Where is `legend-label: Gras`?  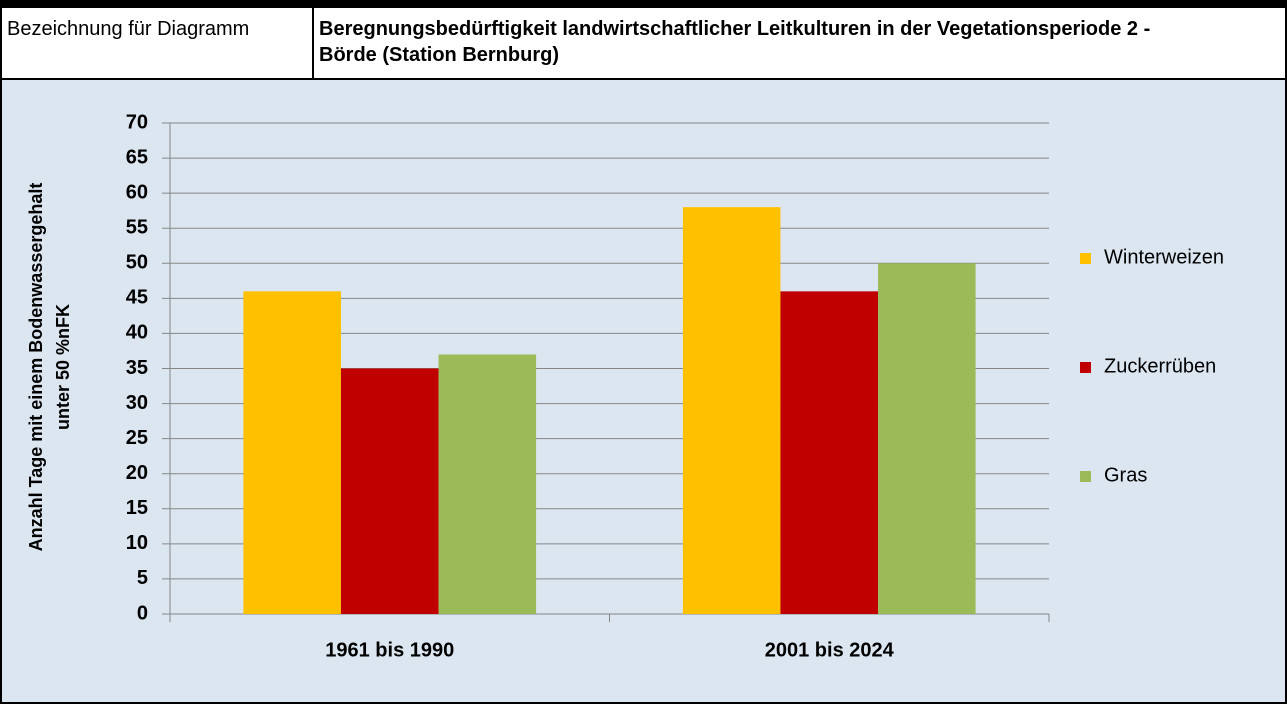 legend-label: Gras is located at coordinates (1125, 475).